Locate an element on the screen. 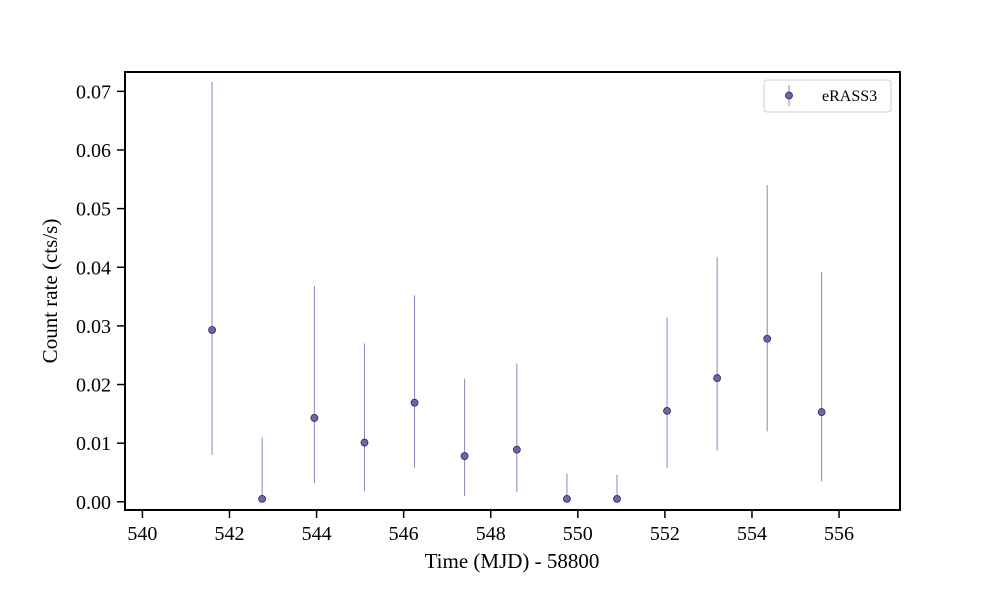 The width and height of the screenshot is (1000, 600). y-tick-label: 0.01 is located at coordinates (93, 444).